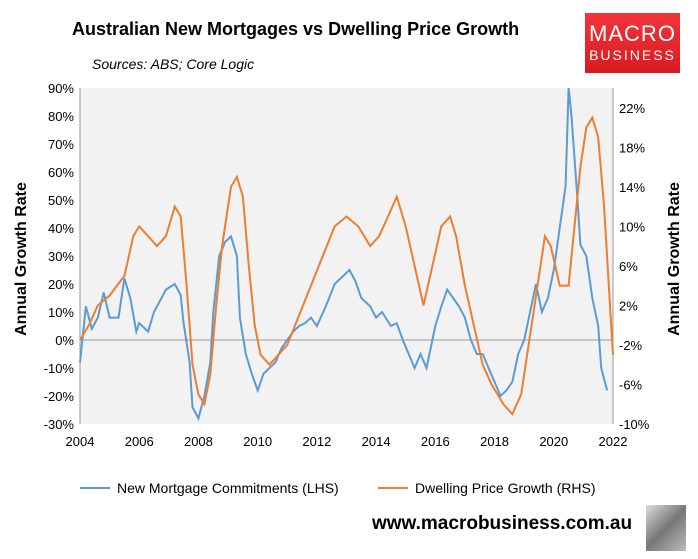 The width and height of the screenshot is (698, 559). I want to click on x-tick-label: 2008, so click(198, 441).